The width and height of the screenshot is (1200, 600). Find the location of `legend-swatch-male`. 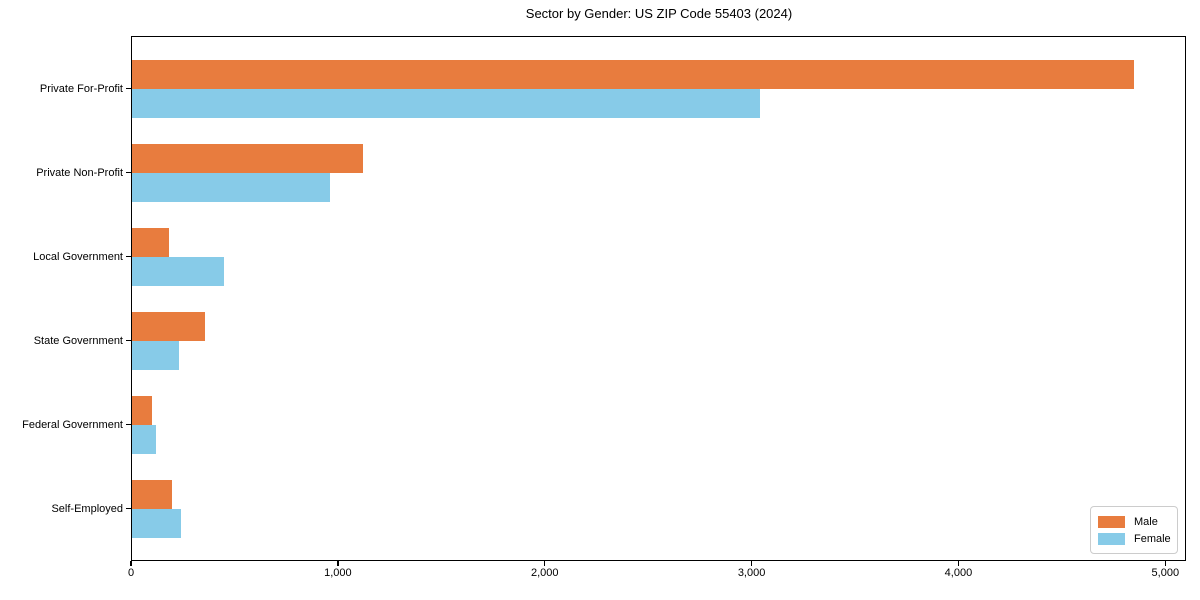

legend-swatch-male is located at coordinates (1111, 521).